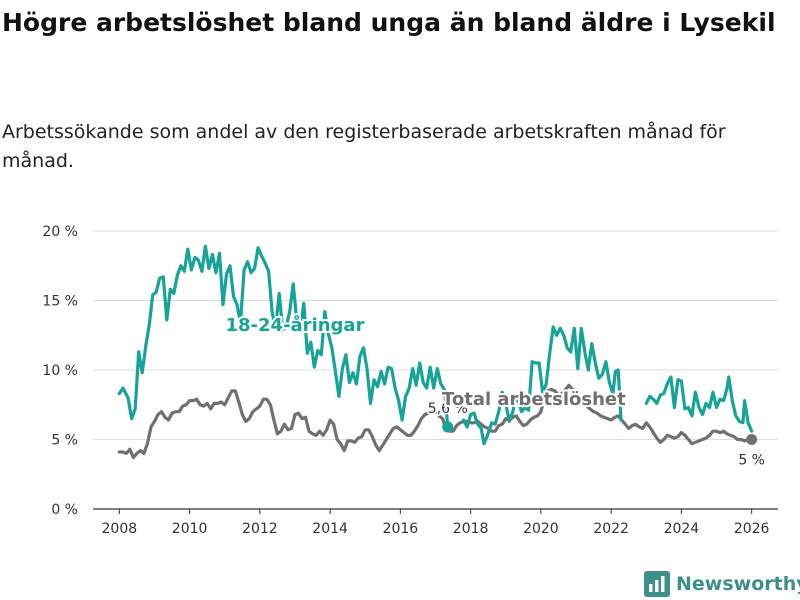 The width and height of the screenshot is (800, 600). Describe the element at coordinates (534, 399) in the screenshot. I see `series-annotation: Total arbetslöshet` at that location.